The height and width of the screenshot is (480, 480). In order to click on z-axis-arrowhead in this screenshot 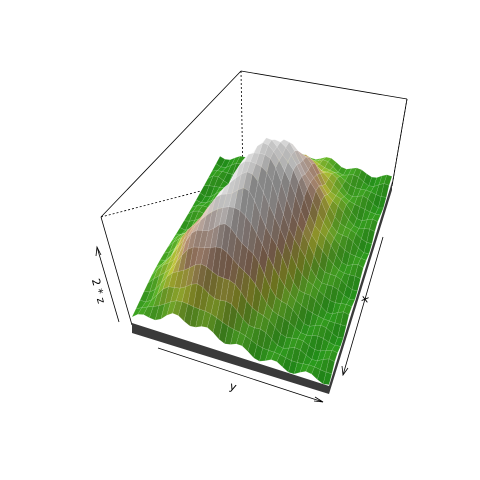, I will do `click(98, 251)`.